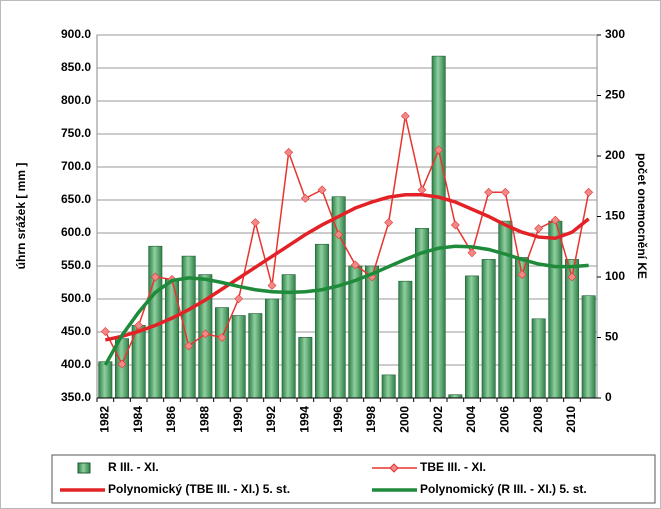 This screenshot has width=661, height=509. I want to click on y-axis-title: úhrn srážek [ mm ], so click(21, 216).